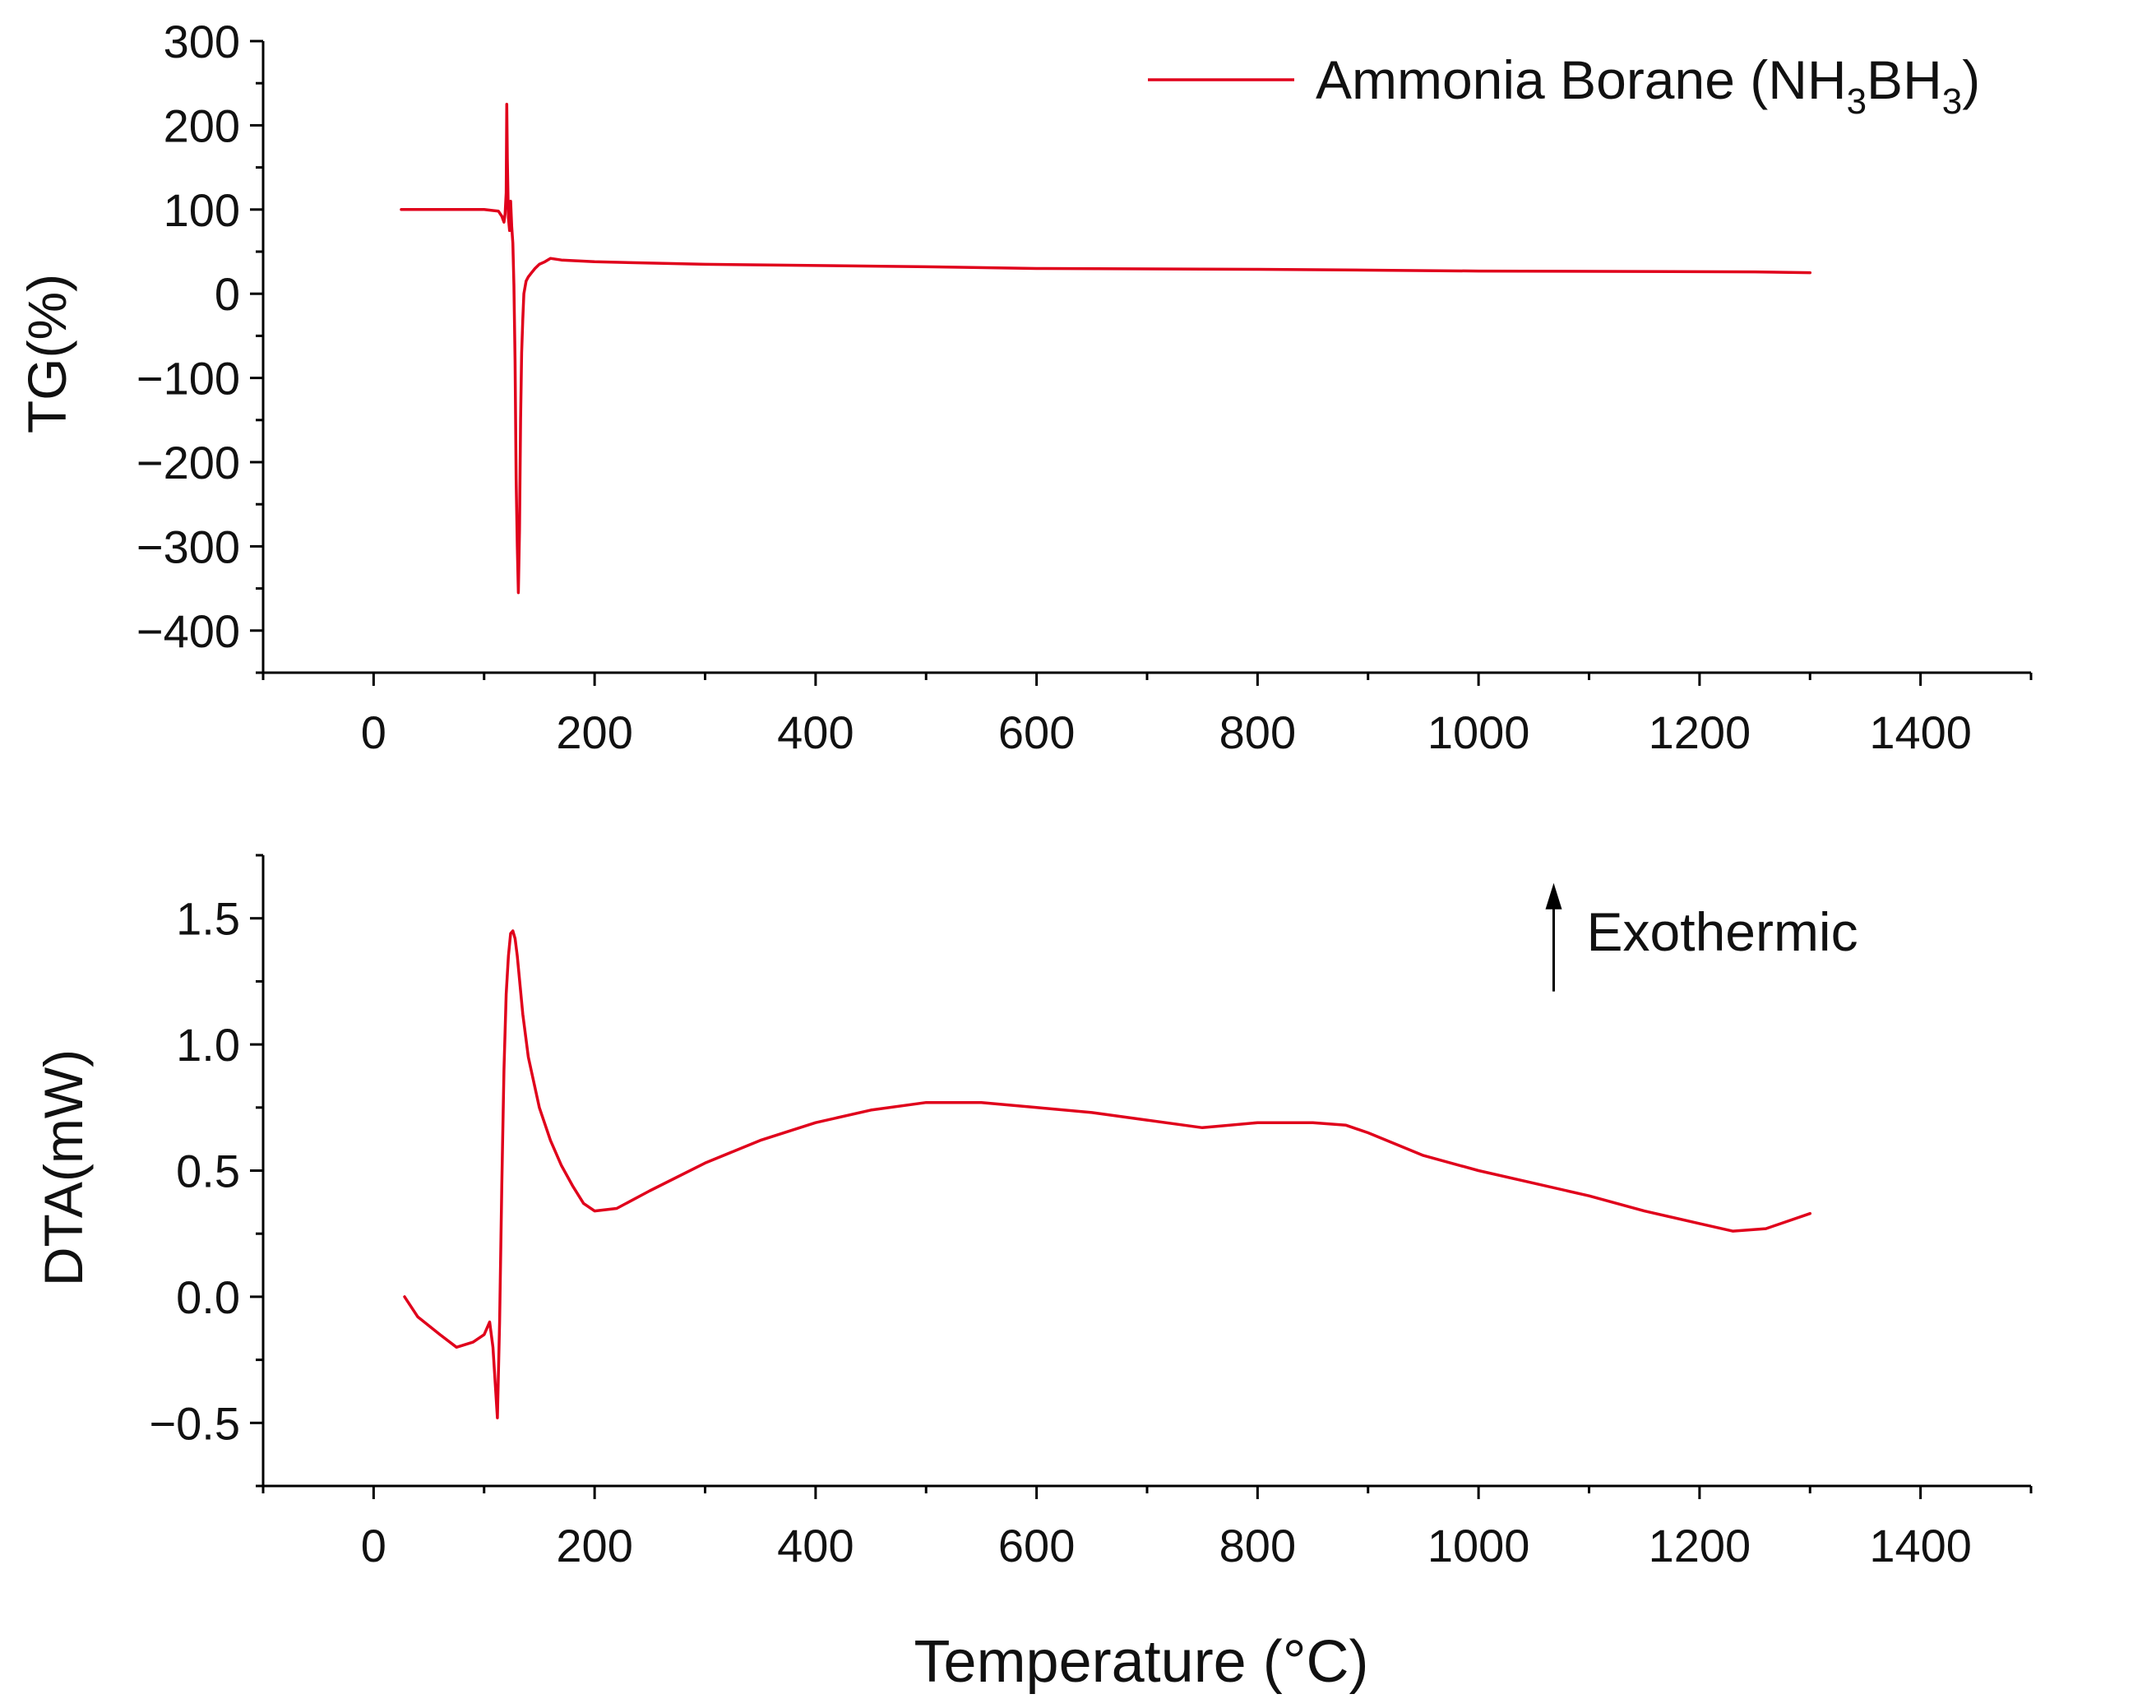 This screenshot has width=2156, height=1708. I want to click on legend-label-end: ), so click(1971, 79).